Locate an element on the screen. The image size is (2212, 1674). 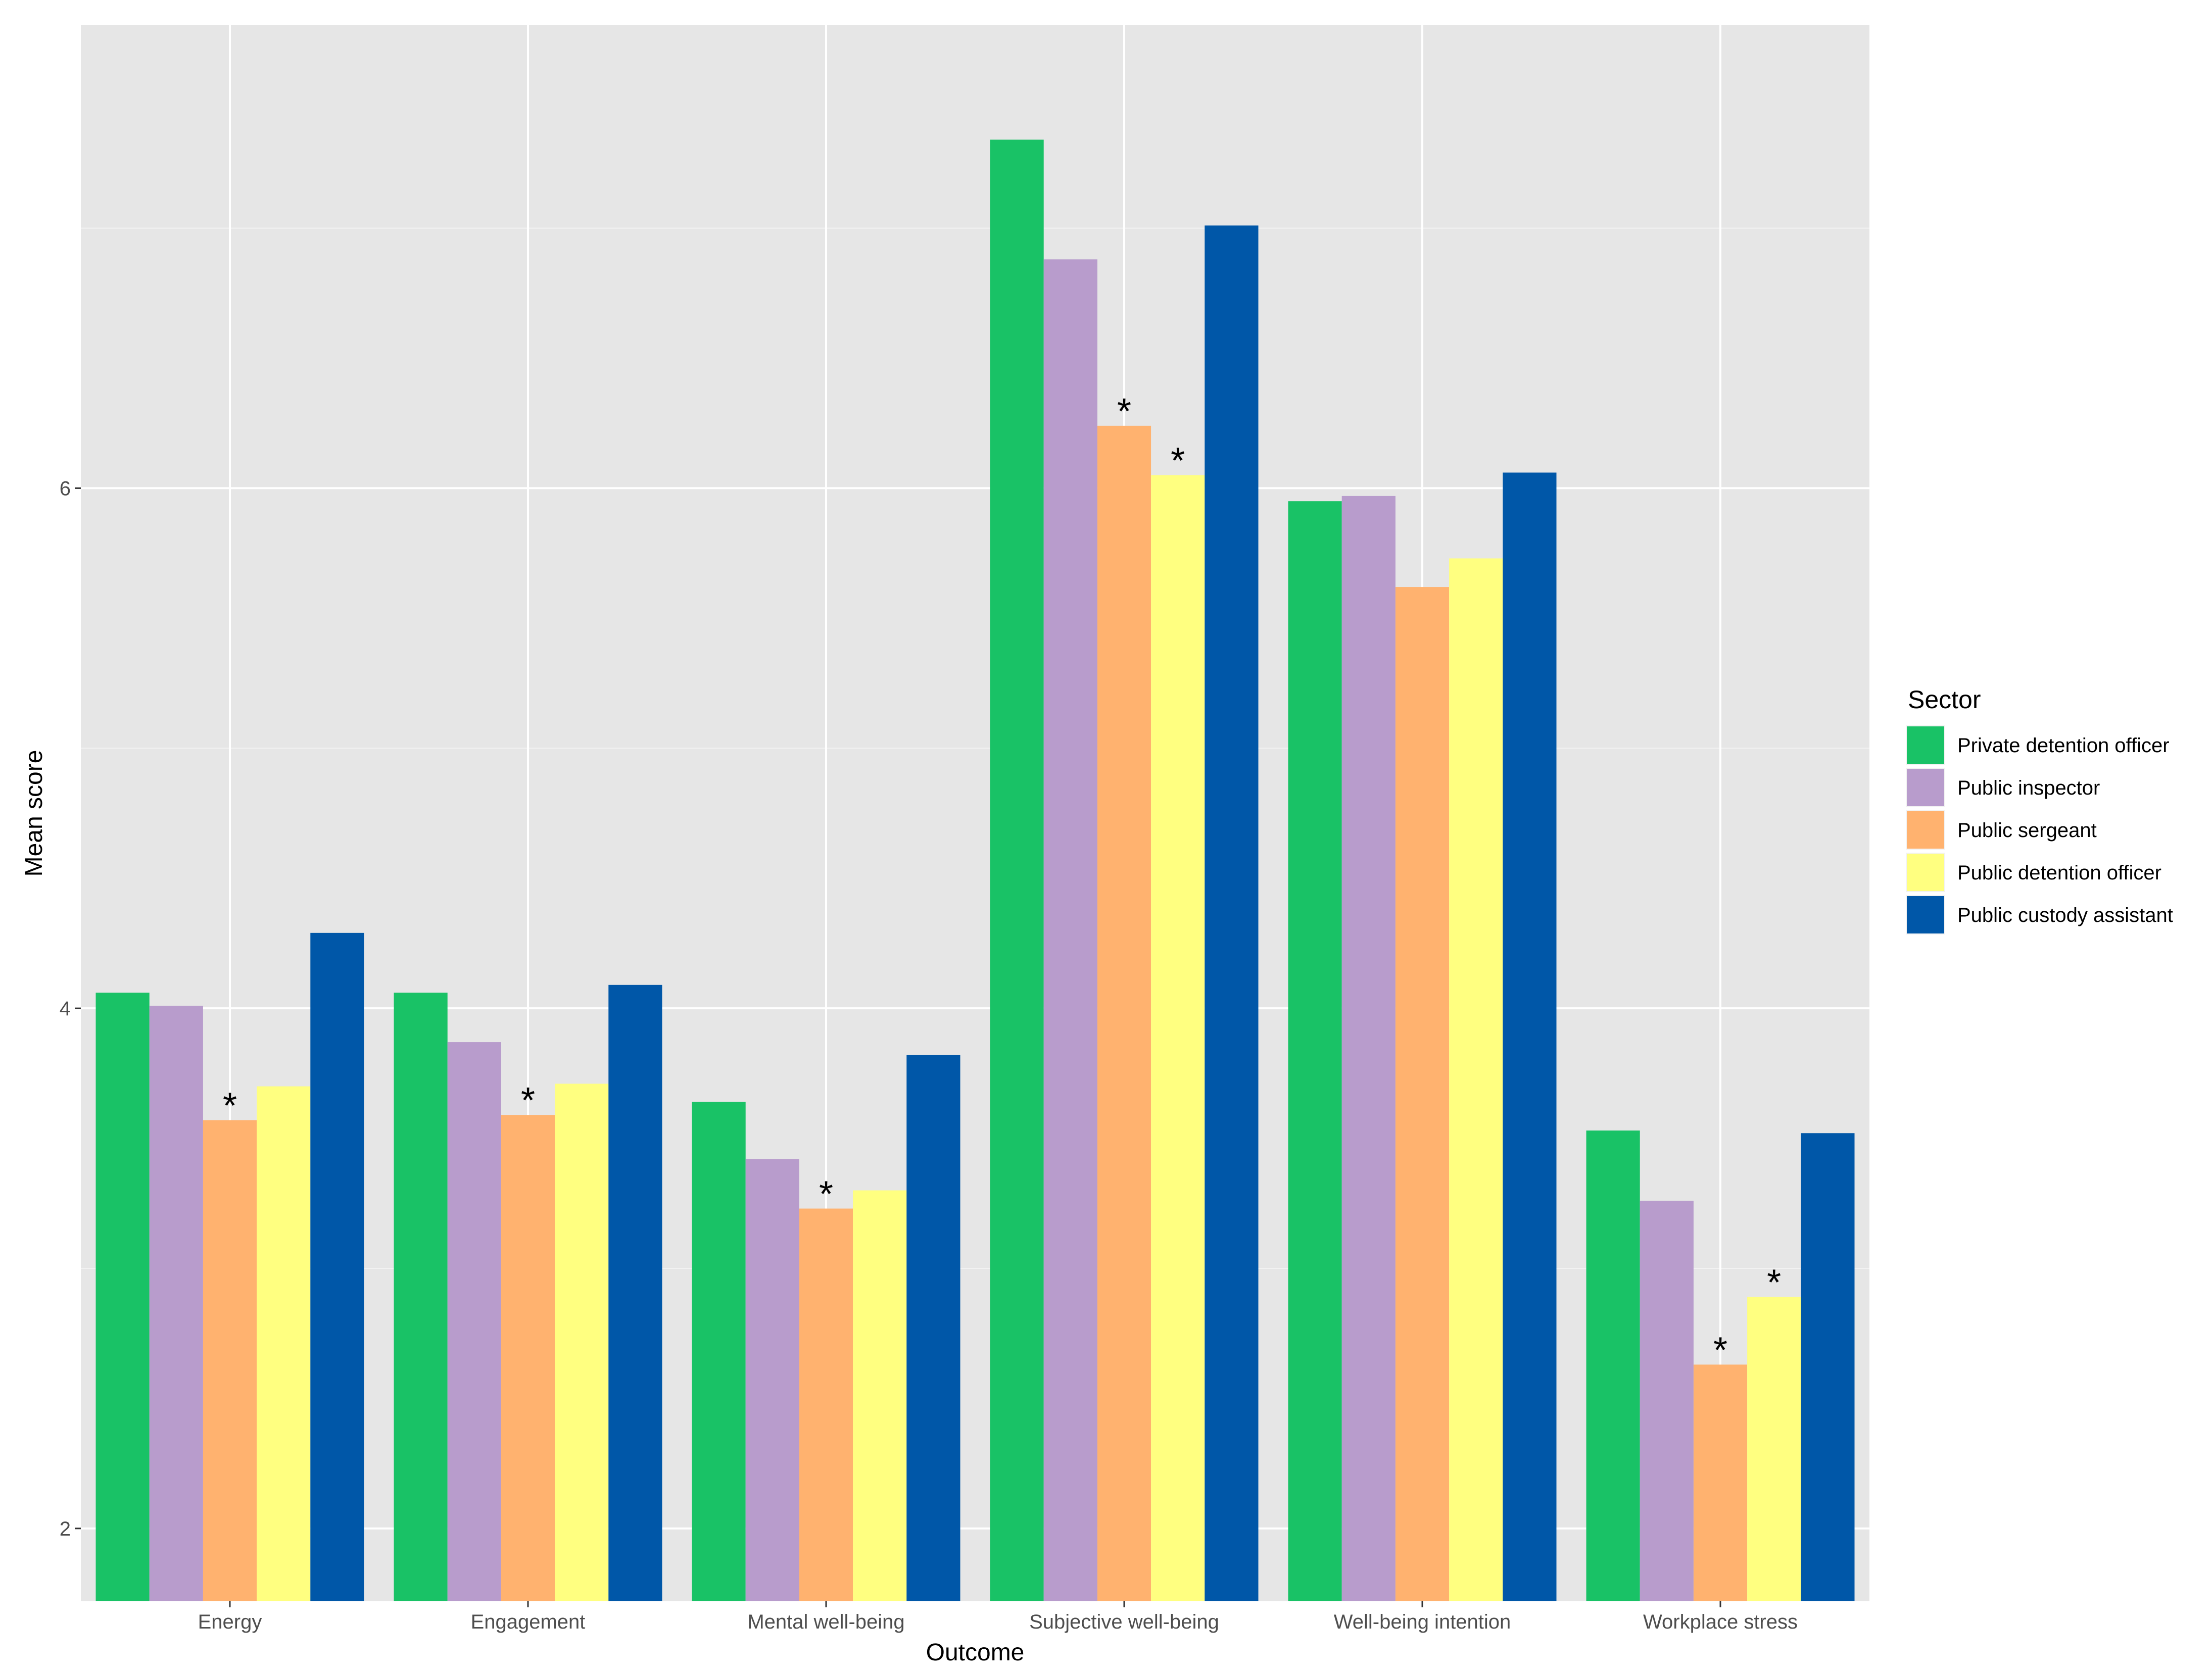
legend-label: Public custody assistant is located at coordinates (2065, 915).